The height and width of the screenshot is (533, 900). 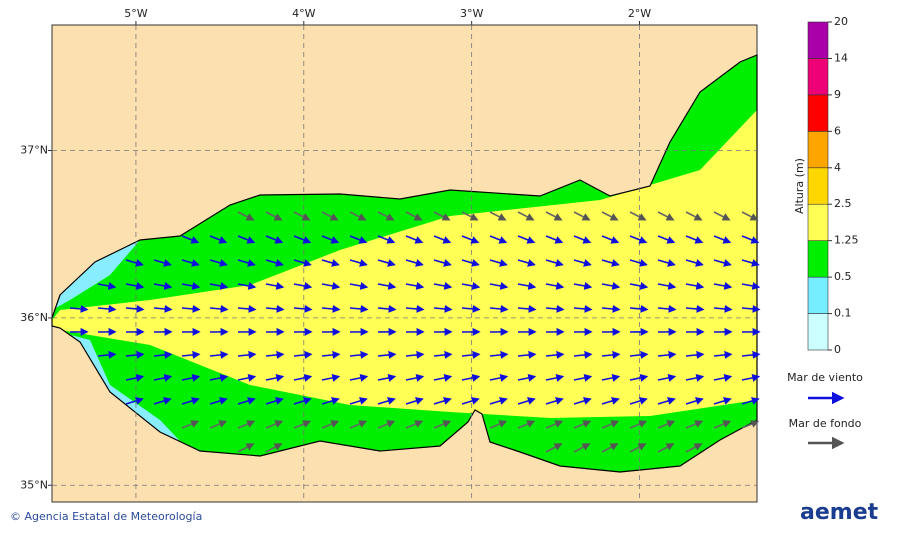 What do you see at coordinates (303, 13) in the screenshot?
I see `x-tick-label: 4°W` at bounding box center [303, 13].